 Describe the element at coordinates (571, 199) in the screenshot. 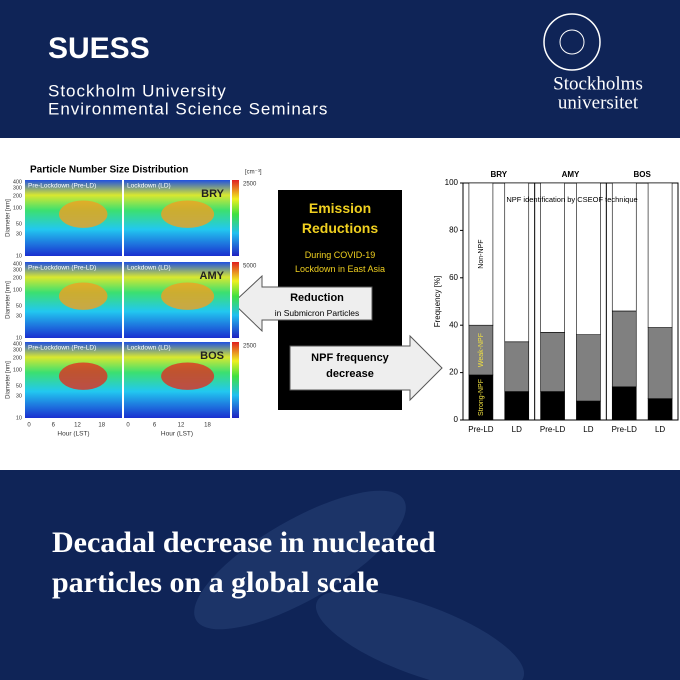

I see `annotation: NPF identification by CSEOF technique` at that location.